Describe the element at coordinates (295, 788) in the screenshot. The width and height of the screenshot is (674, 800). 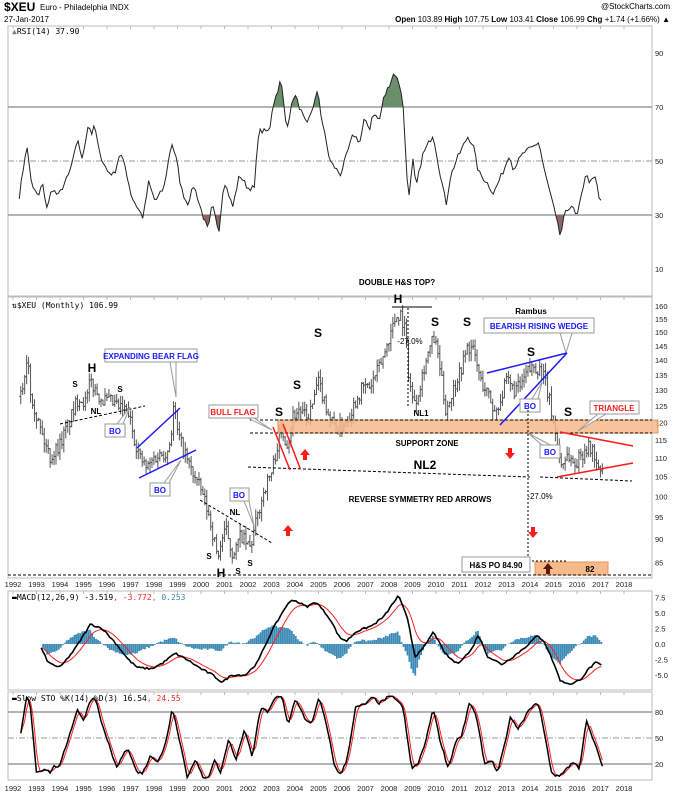
I see `year-label: 2004` at that location.